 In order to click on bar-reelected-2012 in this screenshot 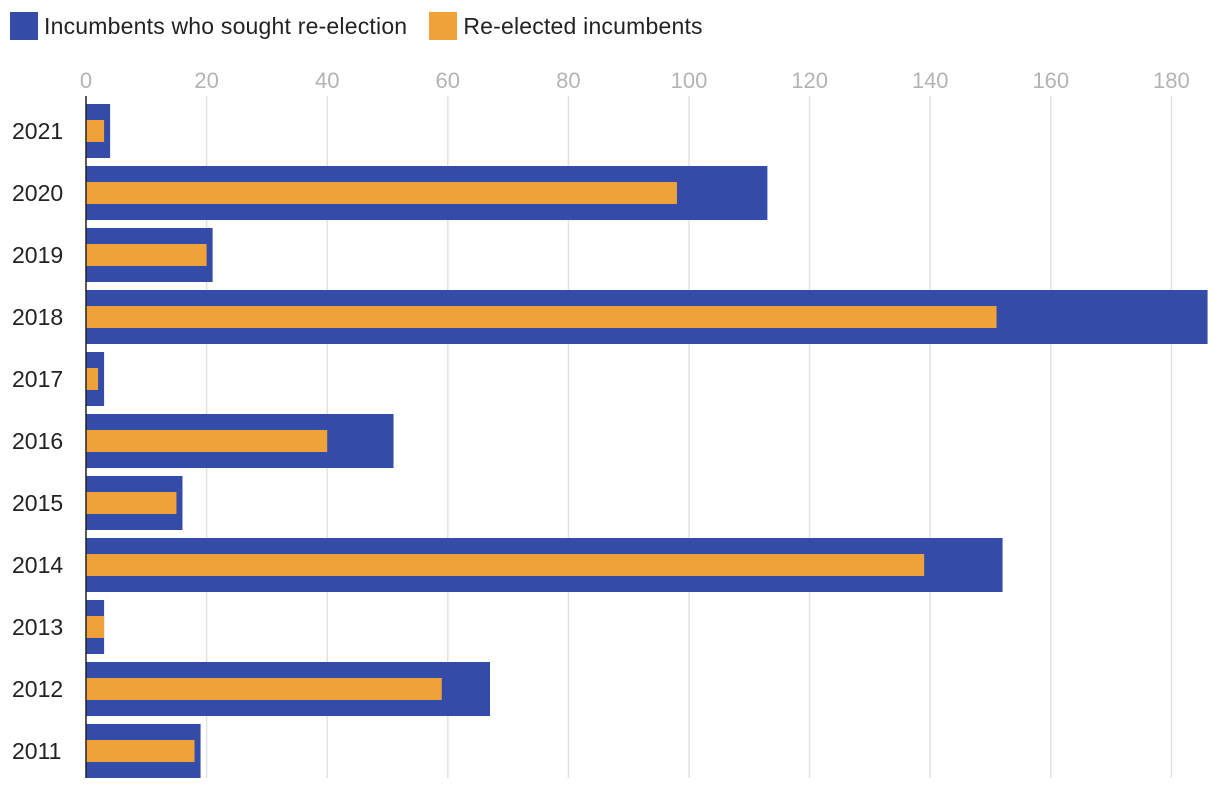, I will do `click(264, 689)`.